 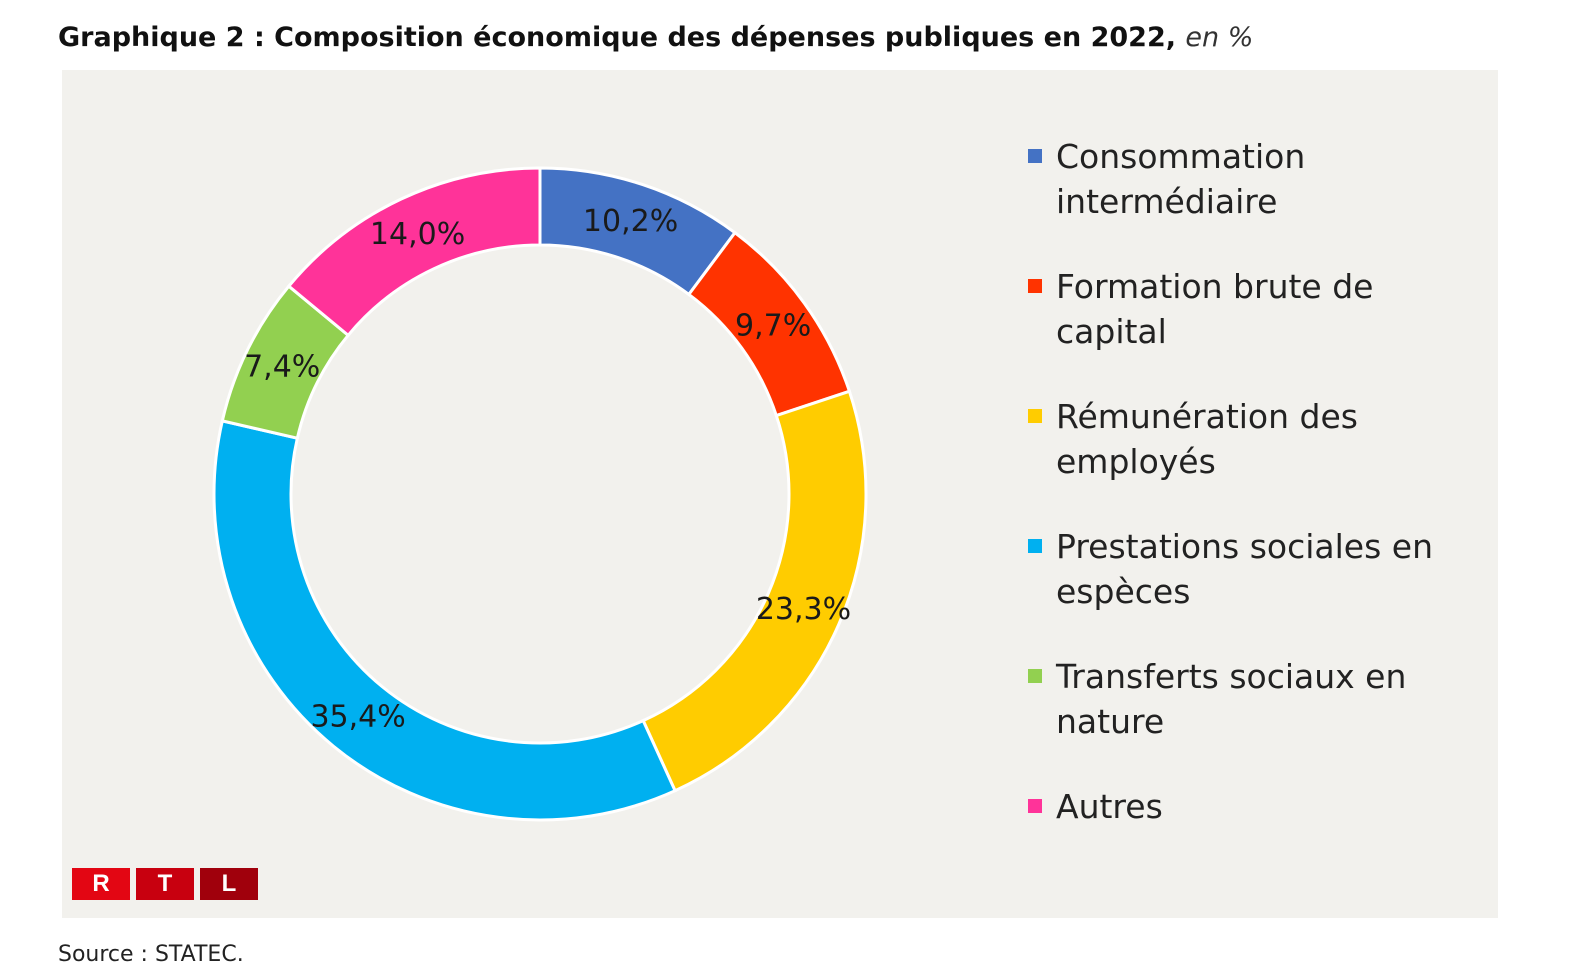 I want to click on legend-label: Formation brute de, so click(x=1215, y=286).